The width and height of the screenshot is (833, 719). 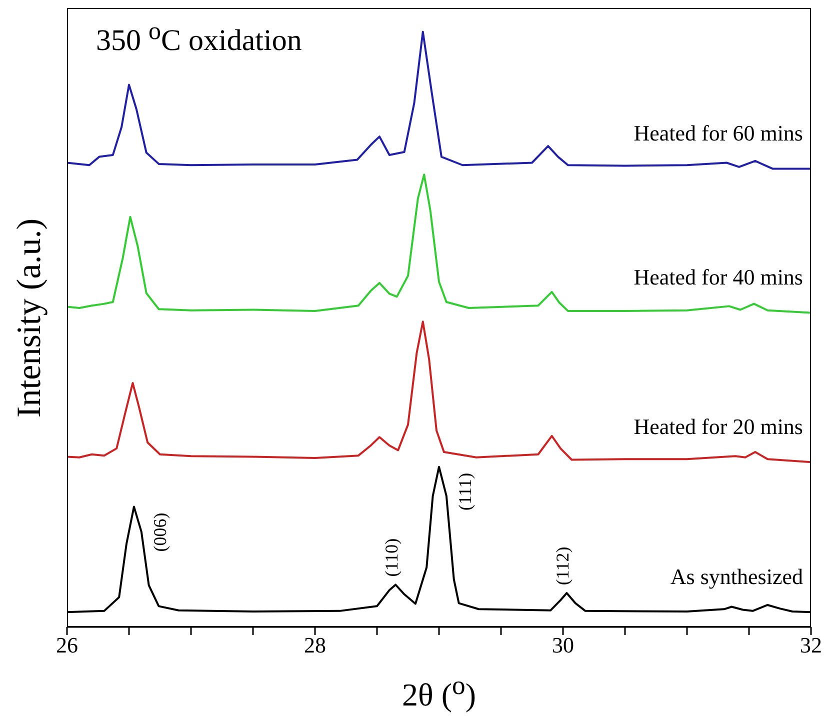 What do you see at coordinates (315, 645) in the screenshot?
I see `x-tick-label: 28` at bounding box center [315, 645].